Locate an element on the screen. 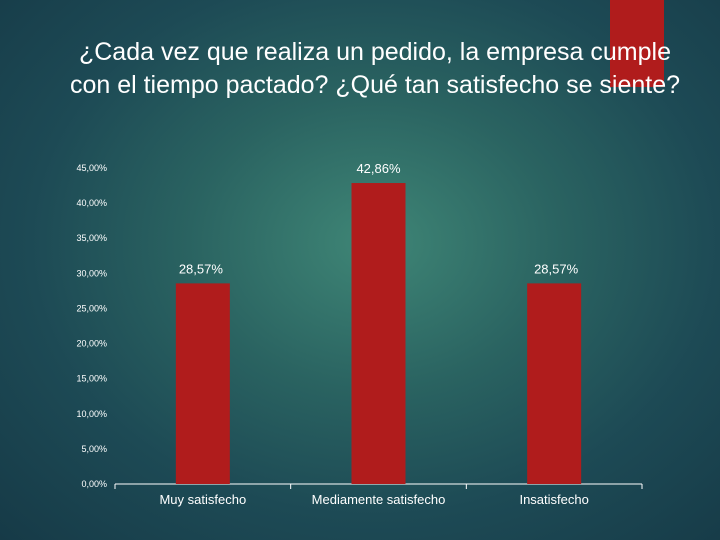 The height and width of the screenshot is (540, 720). x-category-label: Mediamente satisfecho is located at coordinates (379, 499).